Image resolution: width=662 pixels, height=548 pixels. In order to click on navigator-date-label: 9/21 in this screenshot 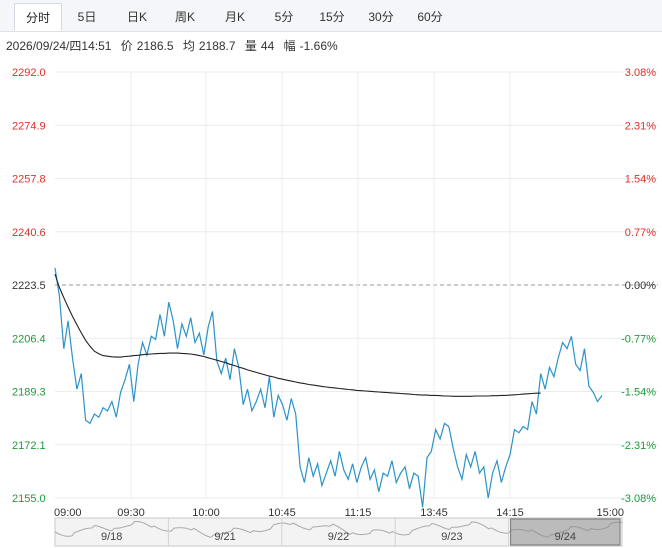, I will do `click(224, 537)`.